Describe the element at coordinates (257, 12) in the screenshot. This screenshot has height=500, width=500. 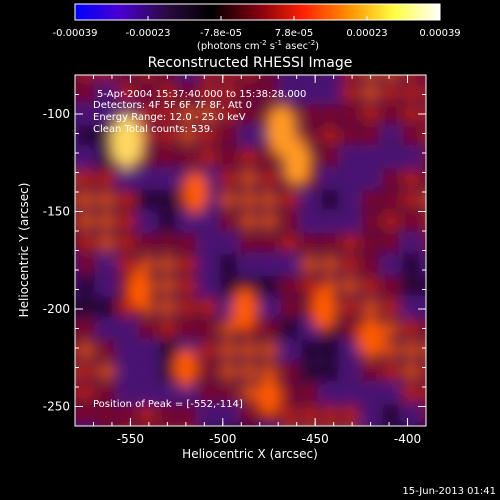
I see `colorbar` at that location.